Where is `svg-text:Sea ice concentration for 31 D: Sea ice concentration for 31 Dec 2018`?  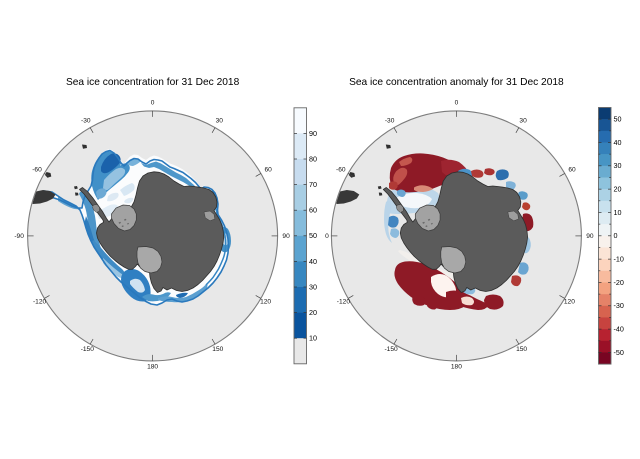 svg-text:Sea ice concentration for 31 D: Sea ice concentration for 31 Dec 2018 is located at coordinates (153, 82).